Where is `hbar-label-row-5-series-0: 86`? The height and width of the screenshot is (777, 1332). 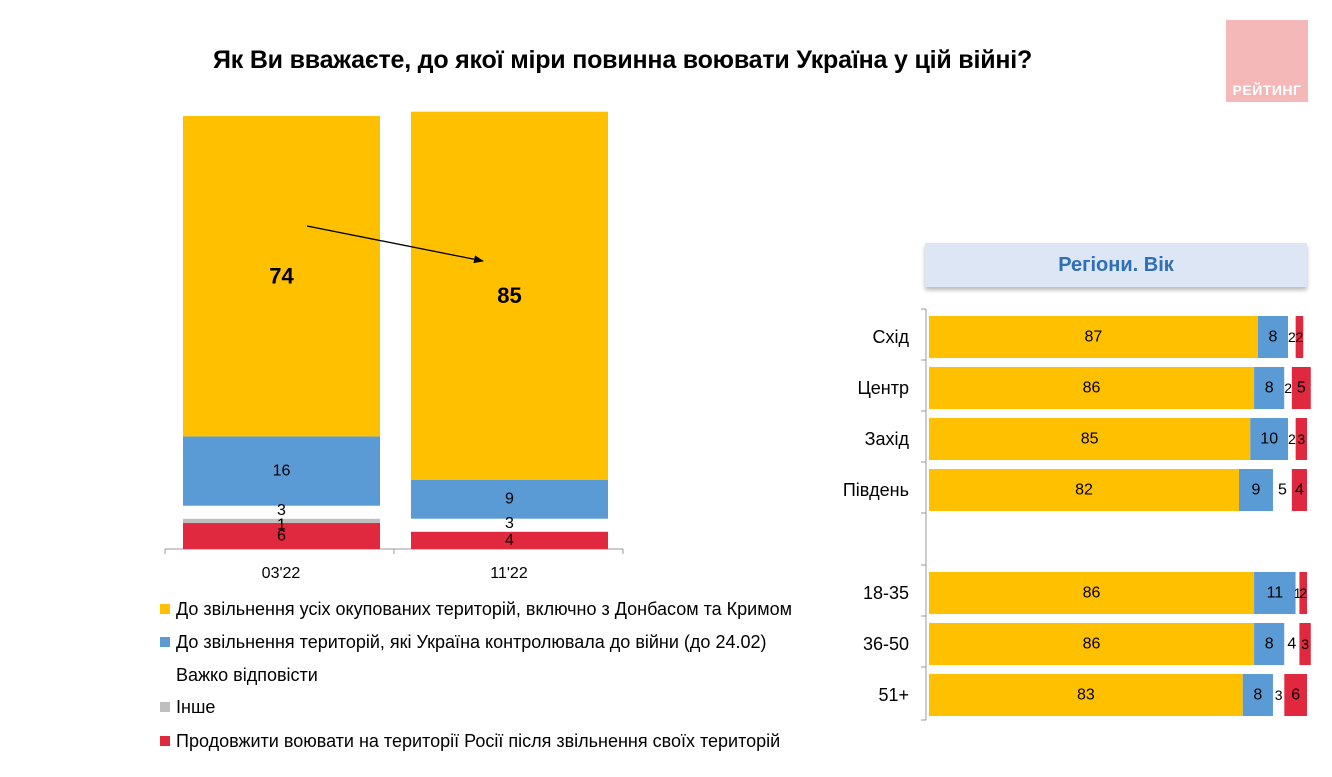 hbar-label-row-5-series-0: 86 is located at coordinates (1092, 644).